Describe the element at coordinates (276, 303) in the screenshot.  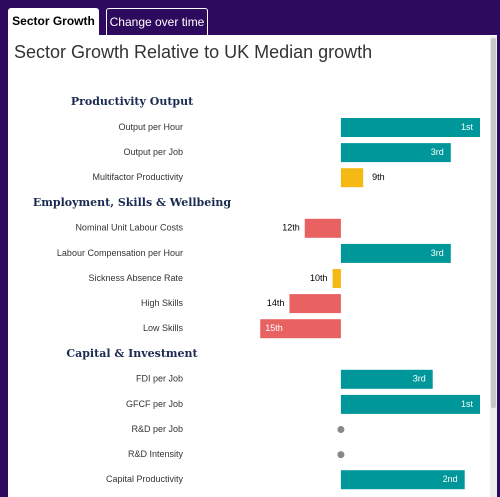
I see `rank-label: 14th` at that location.